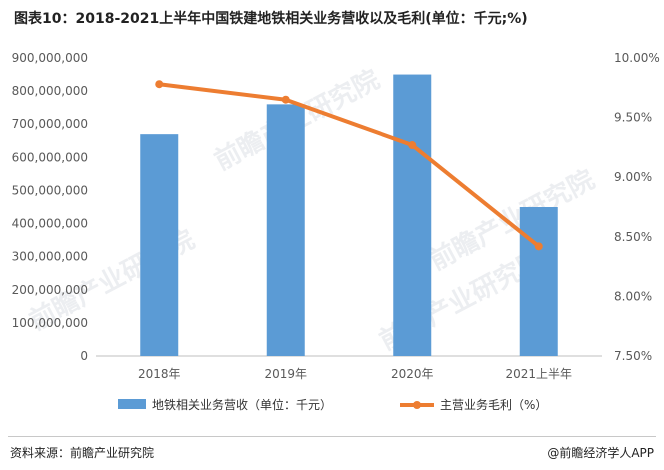 The height and width of the screenshot is (470, 664). What do you see at coordinates (50, 190) in the screenshot?
I see `y-left-tick-label: 500,000,000` at bounding box center [50, 190].